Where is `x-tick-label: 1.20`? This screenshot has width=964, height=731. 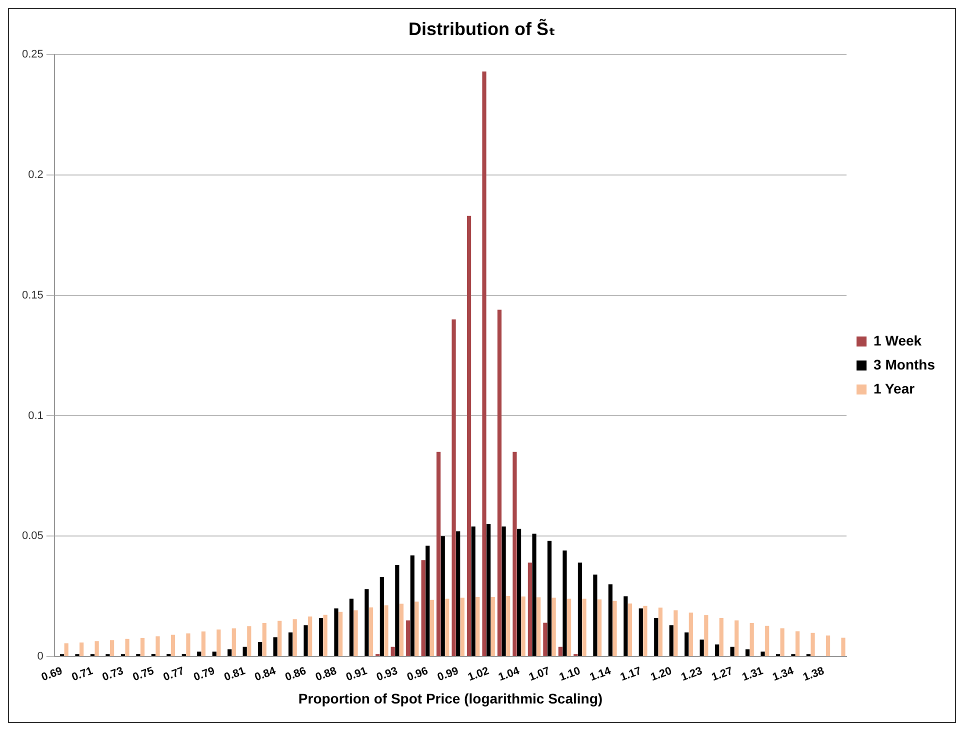 x-tick-label: 1.20 is located at coordinates (661, 674).